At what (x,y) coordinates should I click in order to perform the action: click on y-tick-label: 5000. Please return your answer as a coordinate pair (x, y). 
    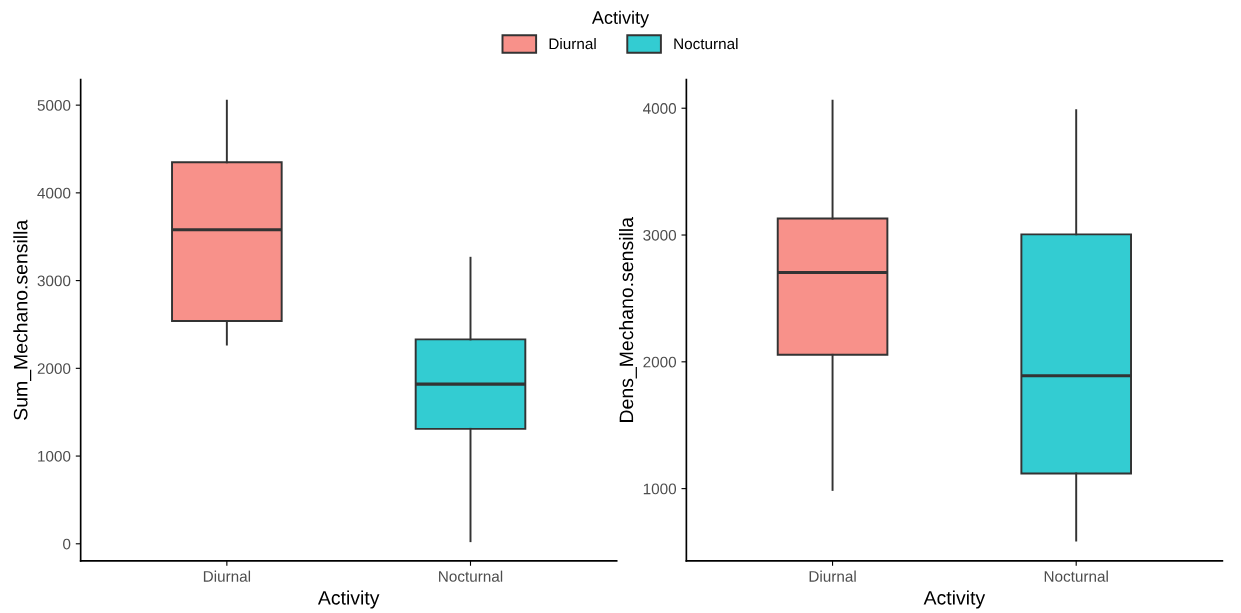
    Looking at the image, I should click on (54, 105).